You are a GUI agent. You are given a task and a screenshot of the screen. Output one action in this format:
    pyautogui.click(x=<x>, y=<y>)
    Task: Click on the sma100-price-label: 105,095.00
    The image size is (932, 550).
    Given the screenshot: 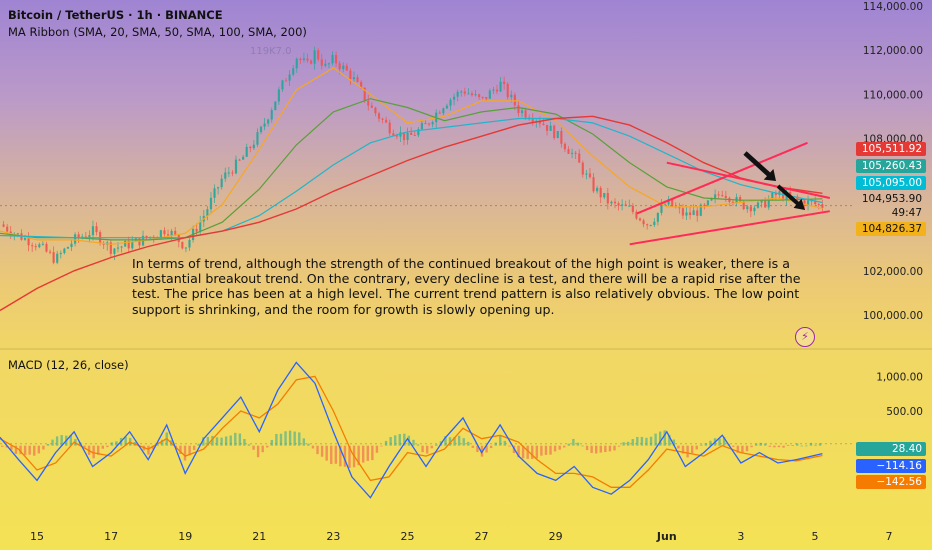 What is the action you would take?
    pyautogui.click(x=891, y=183)
    